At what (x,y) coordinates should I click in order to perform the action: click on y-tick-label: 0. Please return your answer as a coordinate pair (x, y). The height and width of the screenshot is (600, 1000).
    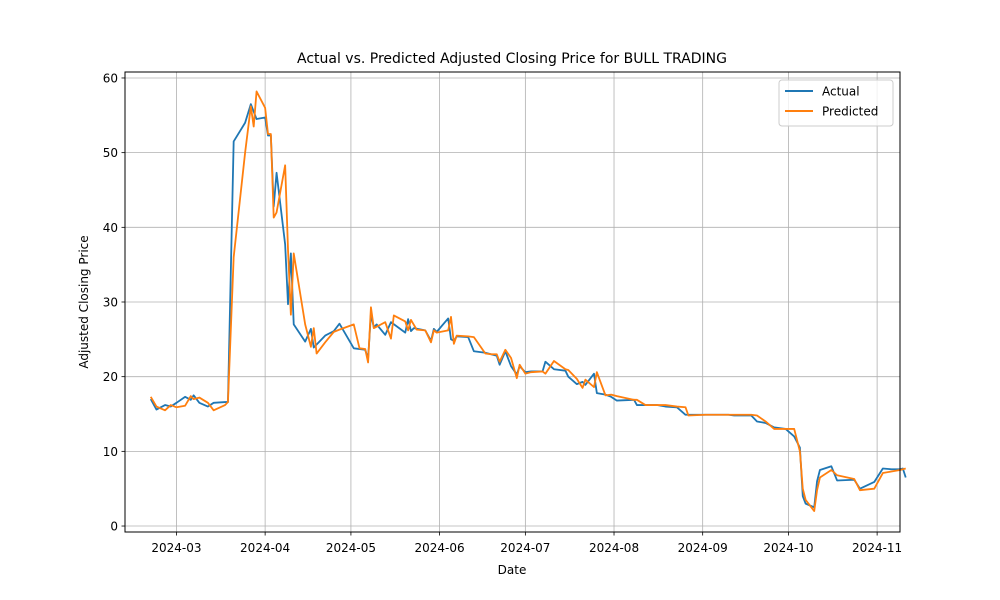
    Looking at the image, I should click on (114, 527).